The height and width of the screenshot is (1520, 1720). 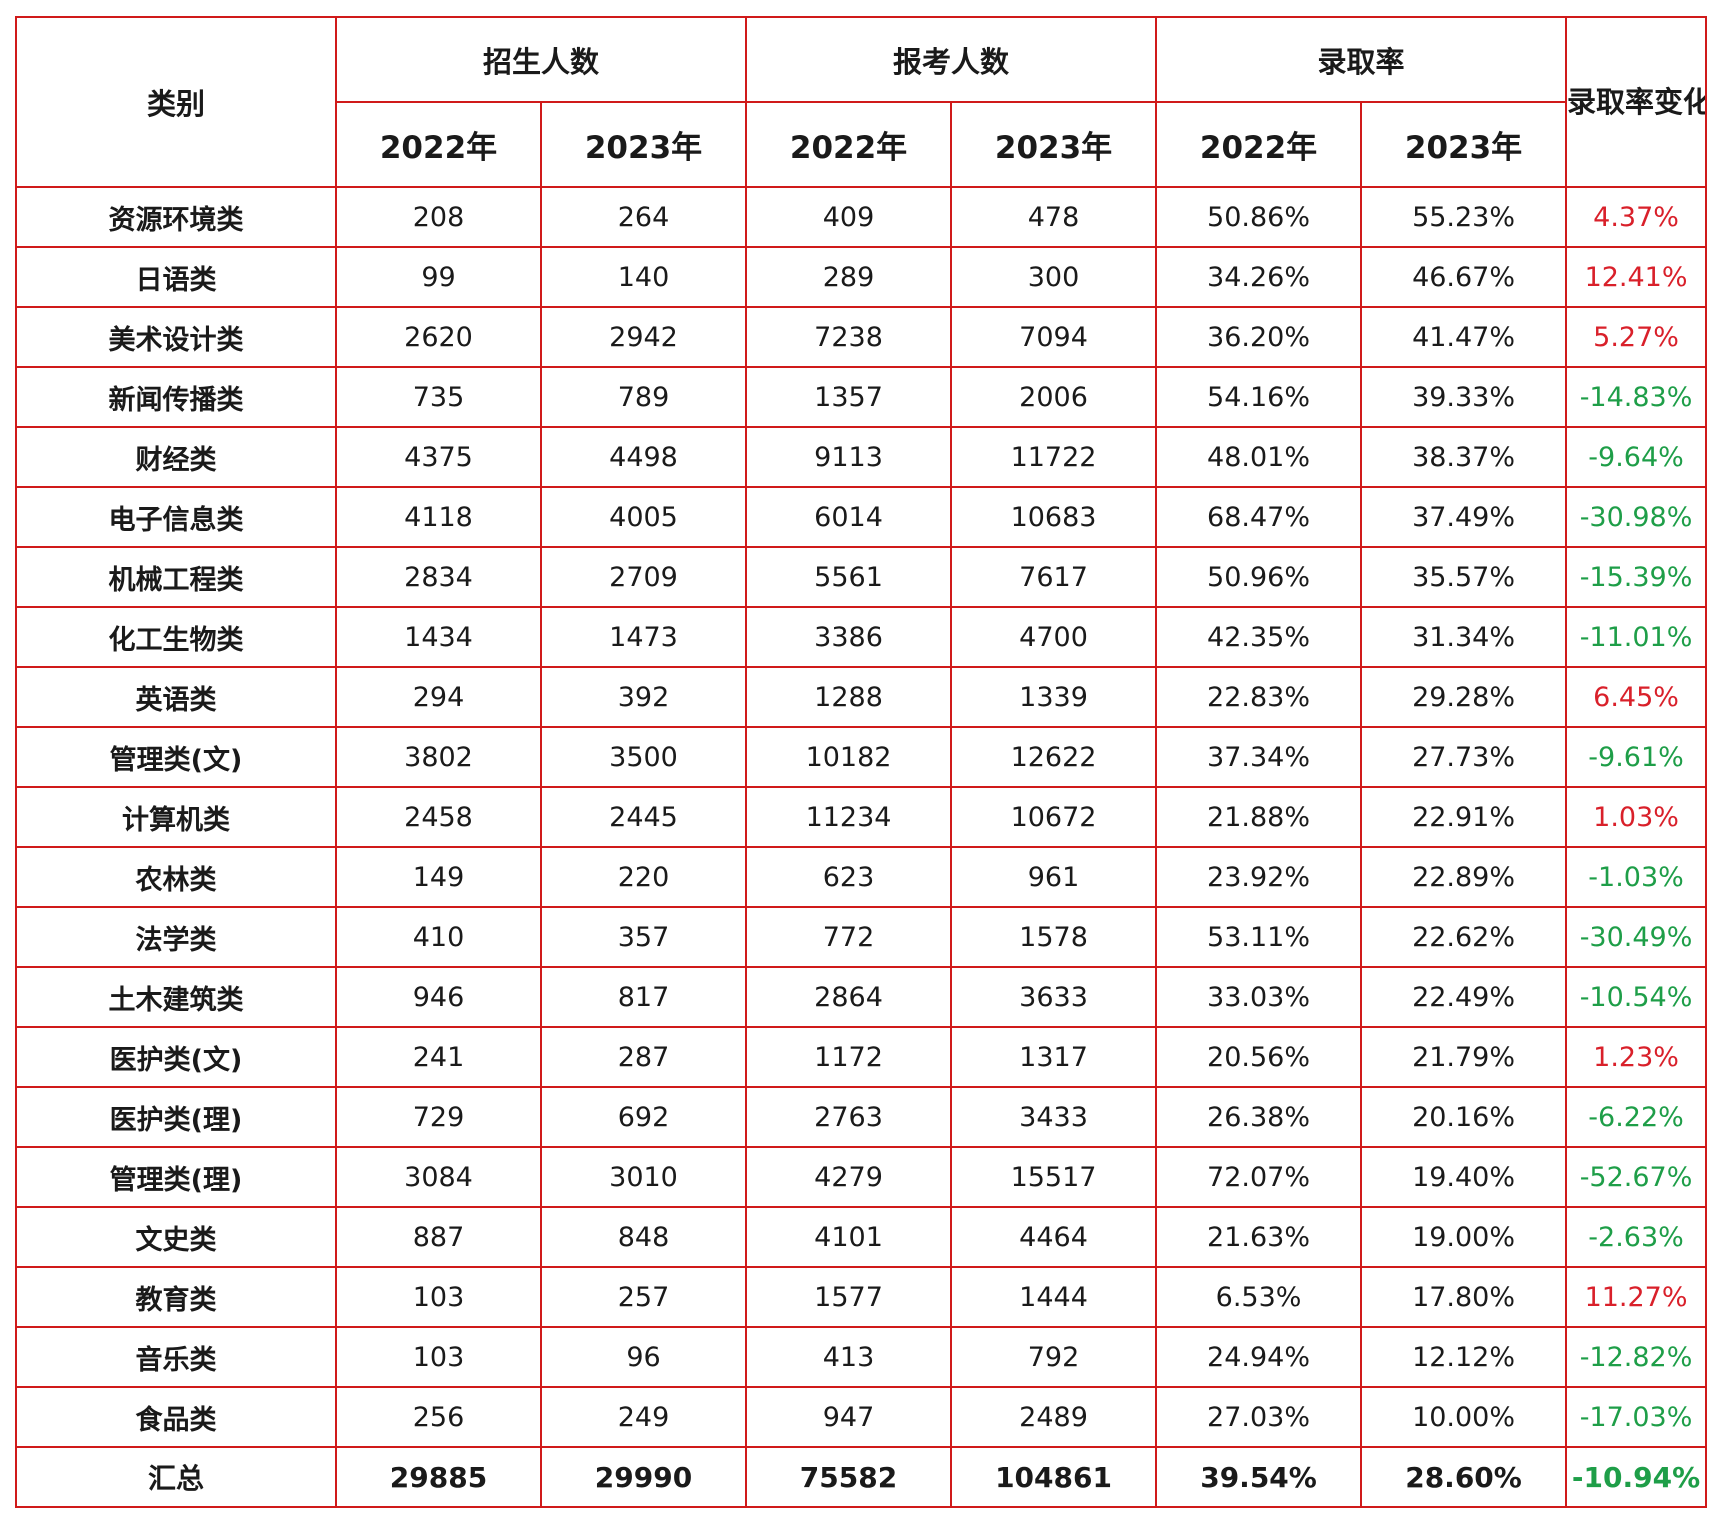 What do you see at coordinates (1464, 1117) in the screenshot?
I see `rate-2023-cell: 20.16%` at bounding box center [1464, 1117].